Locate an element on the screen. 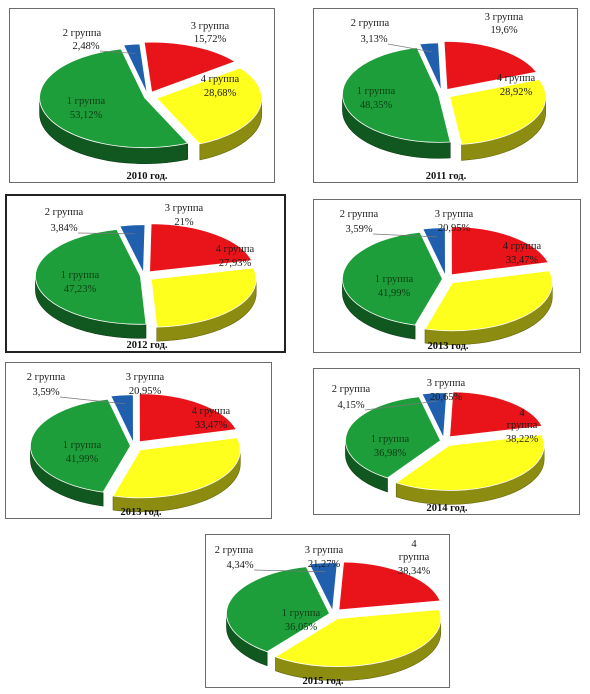 The width and height of the screenshot is (590, 694). data-label: 28,68% is located at coordinates (220, 93).